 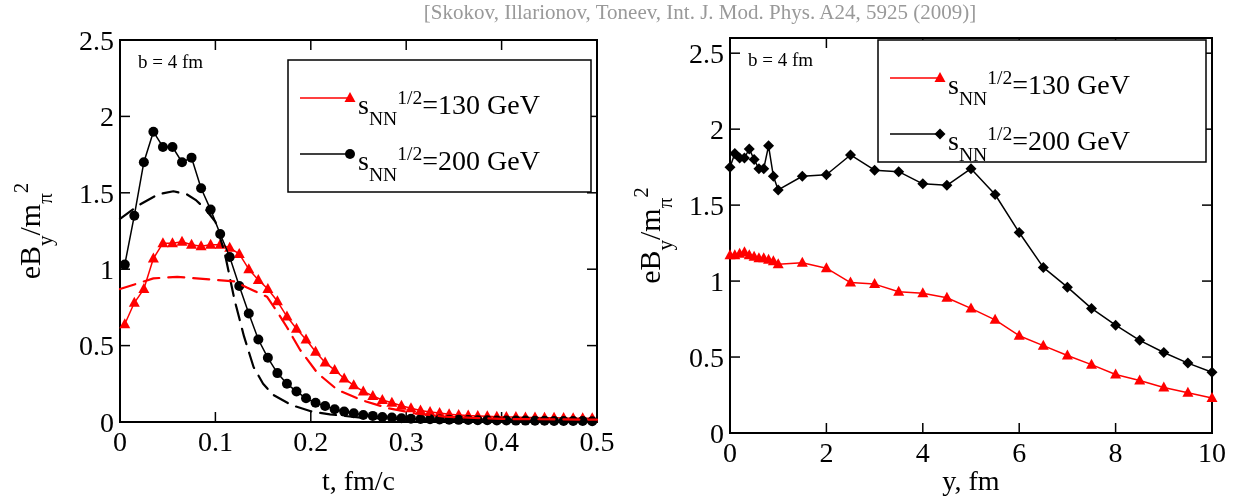 I want to click on y-tick-label: 0.5, so click(x=96, y=346).